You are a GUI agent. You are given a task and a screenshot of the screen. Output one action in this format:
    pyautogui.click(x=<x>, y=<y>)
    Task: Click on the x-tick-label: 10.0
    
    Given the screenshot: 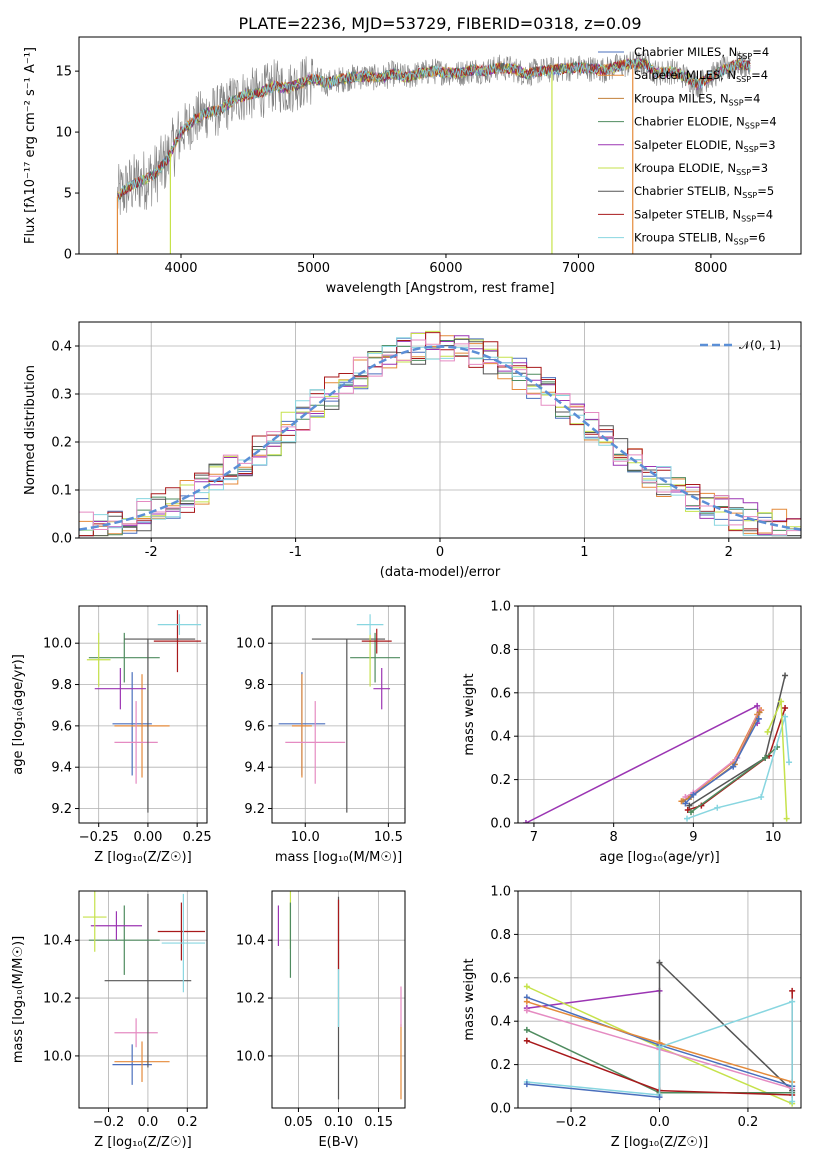 What is the action you would take?
    pyautogui.click(x=305, y=837)
    